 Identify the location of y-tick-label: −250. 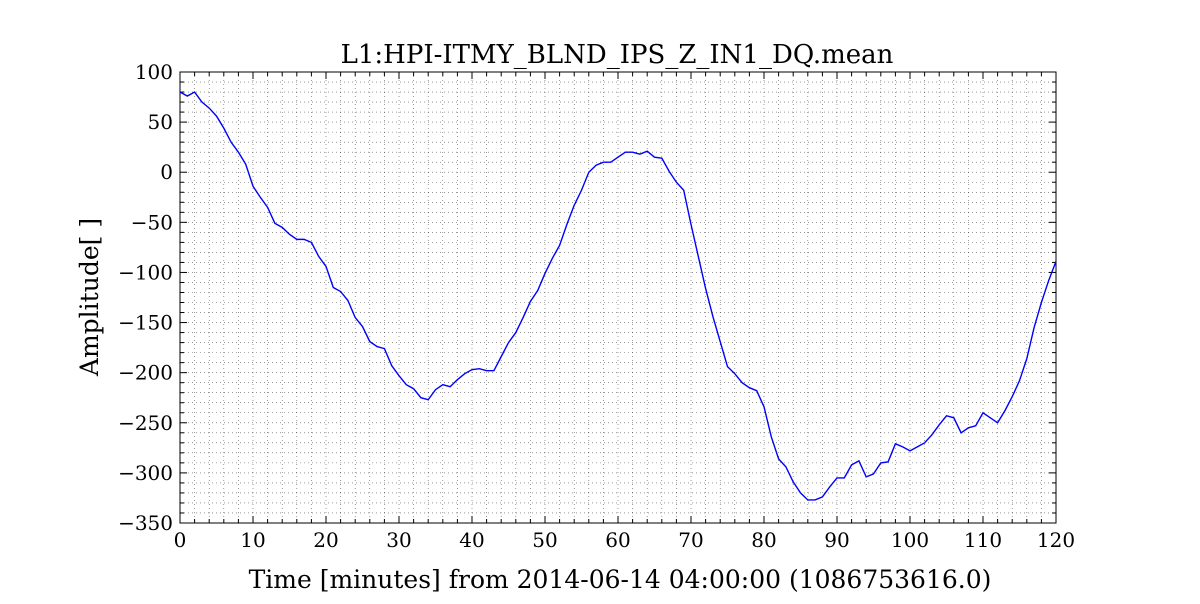
(145, 423).